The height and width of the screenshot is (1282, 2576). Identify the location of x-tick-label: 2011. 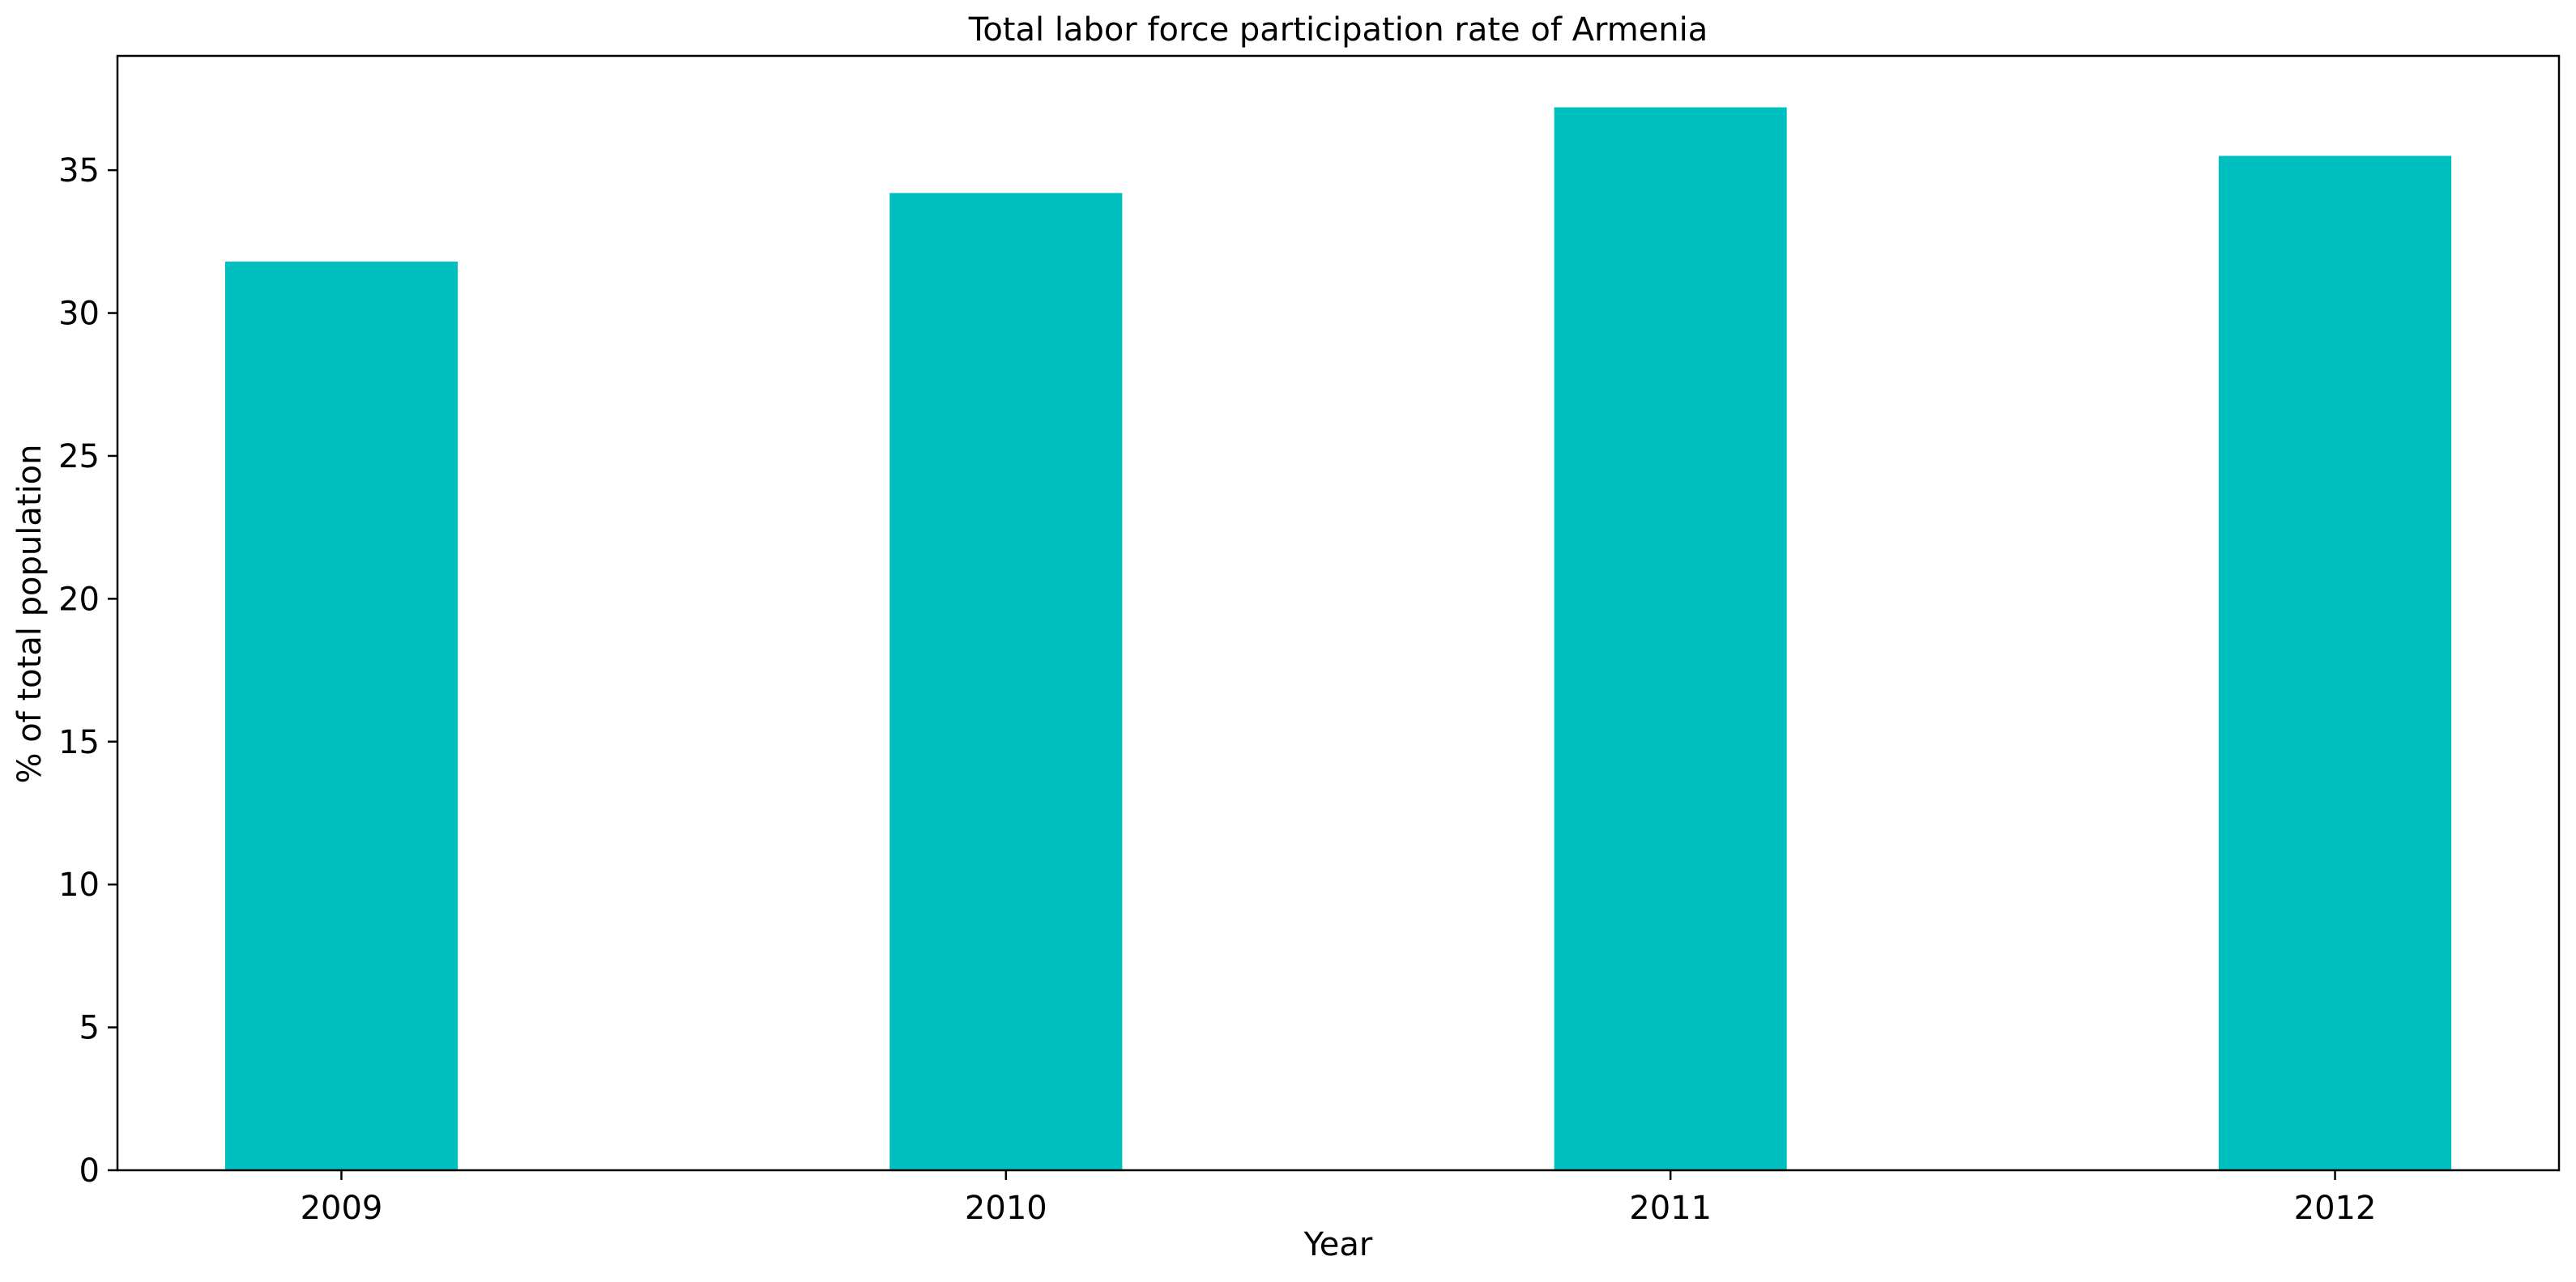
(1671, 1208).